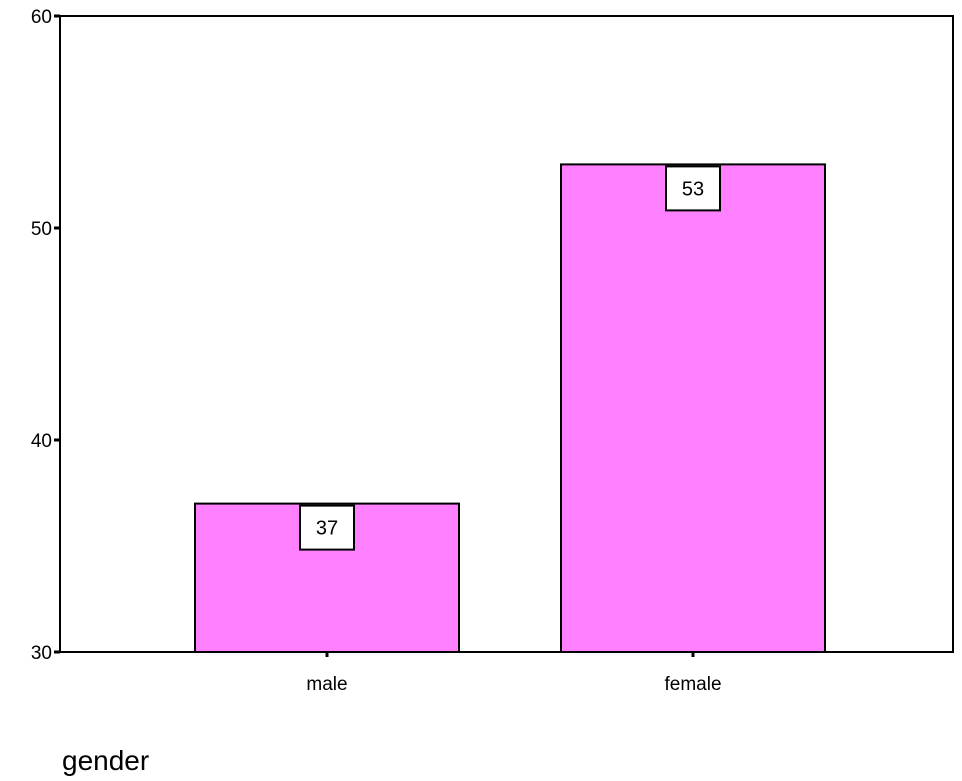 This screenshot has width=962, height=781. What do you see at coordinates (105, 760) in the screenshot?
I see `x-axis-label: gender` at bounding box center [105, 760].